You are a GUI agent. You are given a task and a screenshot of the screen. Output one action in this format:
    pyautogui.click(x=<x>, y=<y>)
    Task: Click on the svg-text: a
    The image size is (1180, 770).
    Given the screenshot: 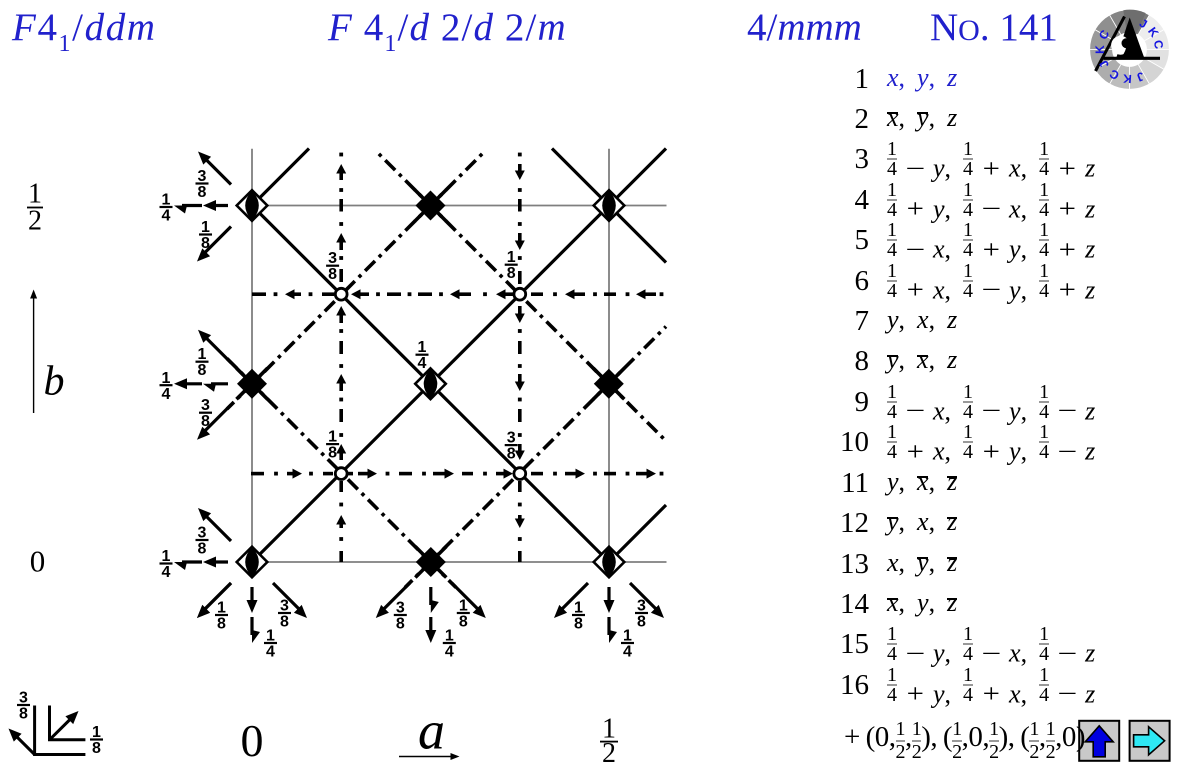 What is the action you would take?
    pyautogui.click(x=431, y=731)
    